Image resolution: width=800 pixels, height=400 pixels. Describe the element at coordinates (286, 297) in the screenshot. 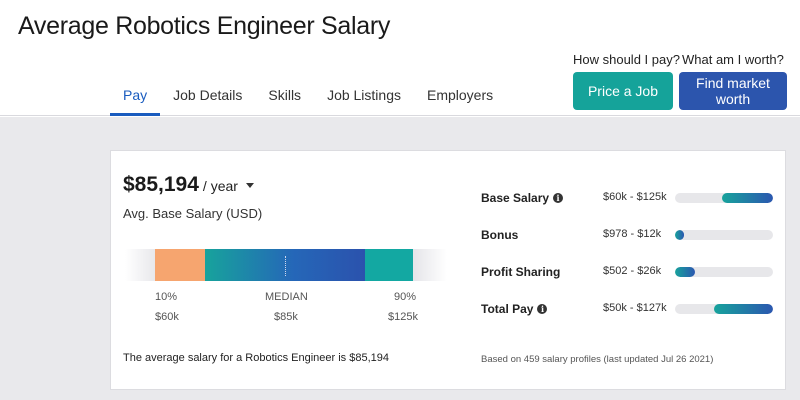

I see `median-label: MEDIAN` at that location.